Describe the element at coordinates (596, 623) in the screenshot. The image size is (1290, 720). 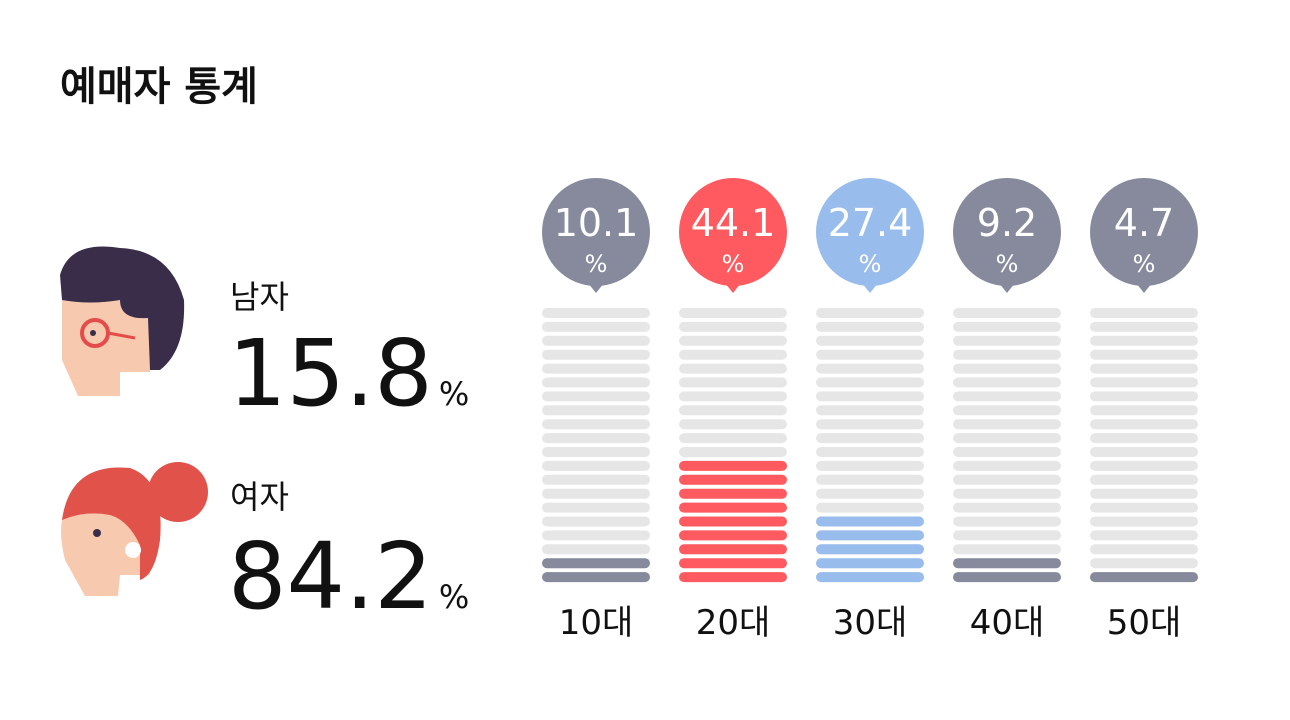
I see `x-tick-label: 10대` at that location.